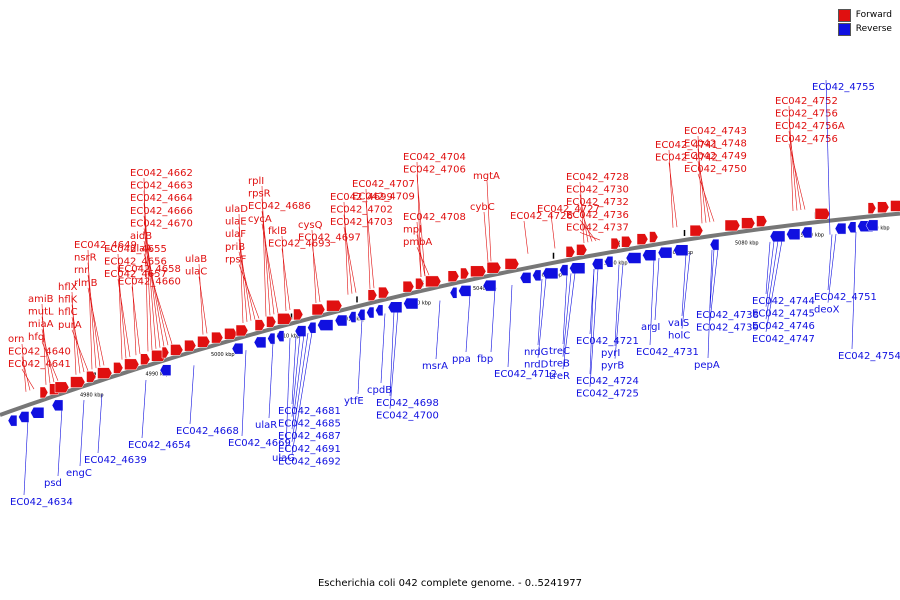 Image resolution: width=900 pixels, height=600 pixels. I want to click on gene-label: EC042_4726, so click(541, 216).